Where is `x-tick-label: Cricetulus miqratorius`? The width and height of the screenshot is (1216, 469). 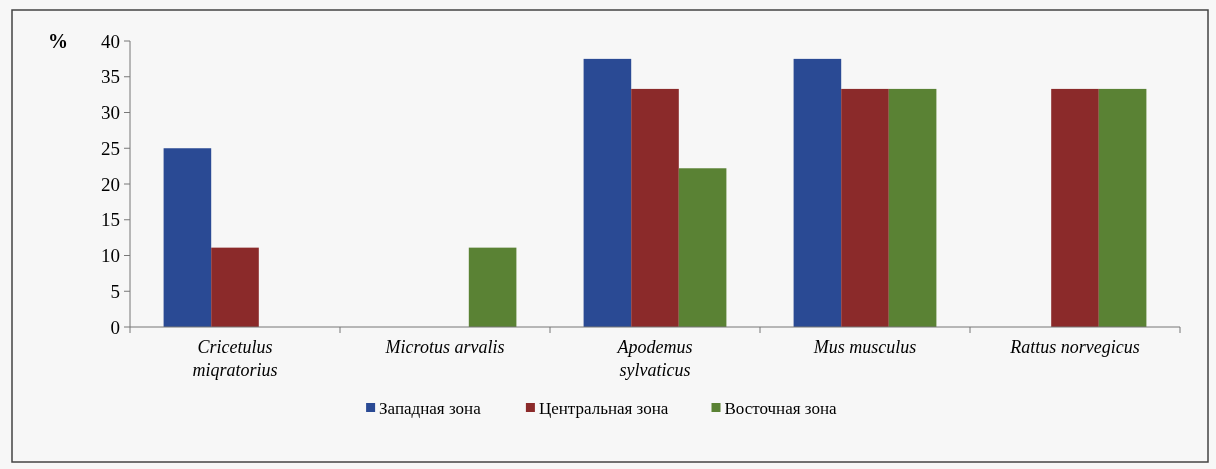
x-tick-label: Cricetulus miqratorius is located at coordinates (235, 358).